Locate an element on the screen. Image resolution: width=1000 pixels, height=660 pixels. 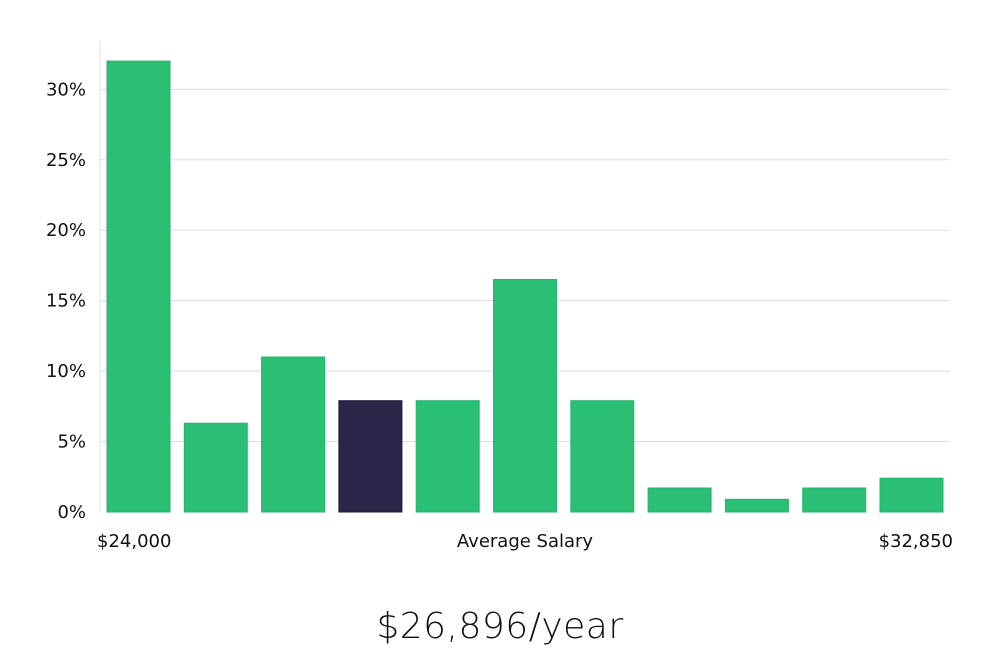
y-tick-label: 30% is located at coordinates (66, 89).